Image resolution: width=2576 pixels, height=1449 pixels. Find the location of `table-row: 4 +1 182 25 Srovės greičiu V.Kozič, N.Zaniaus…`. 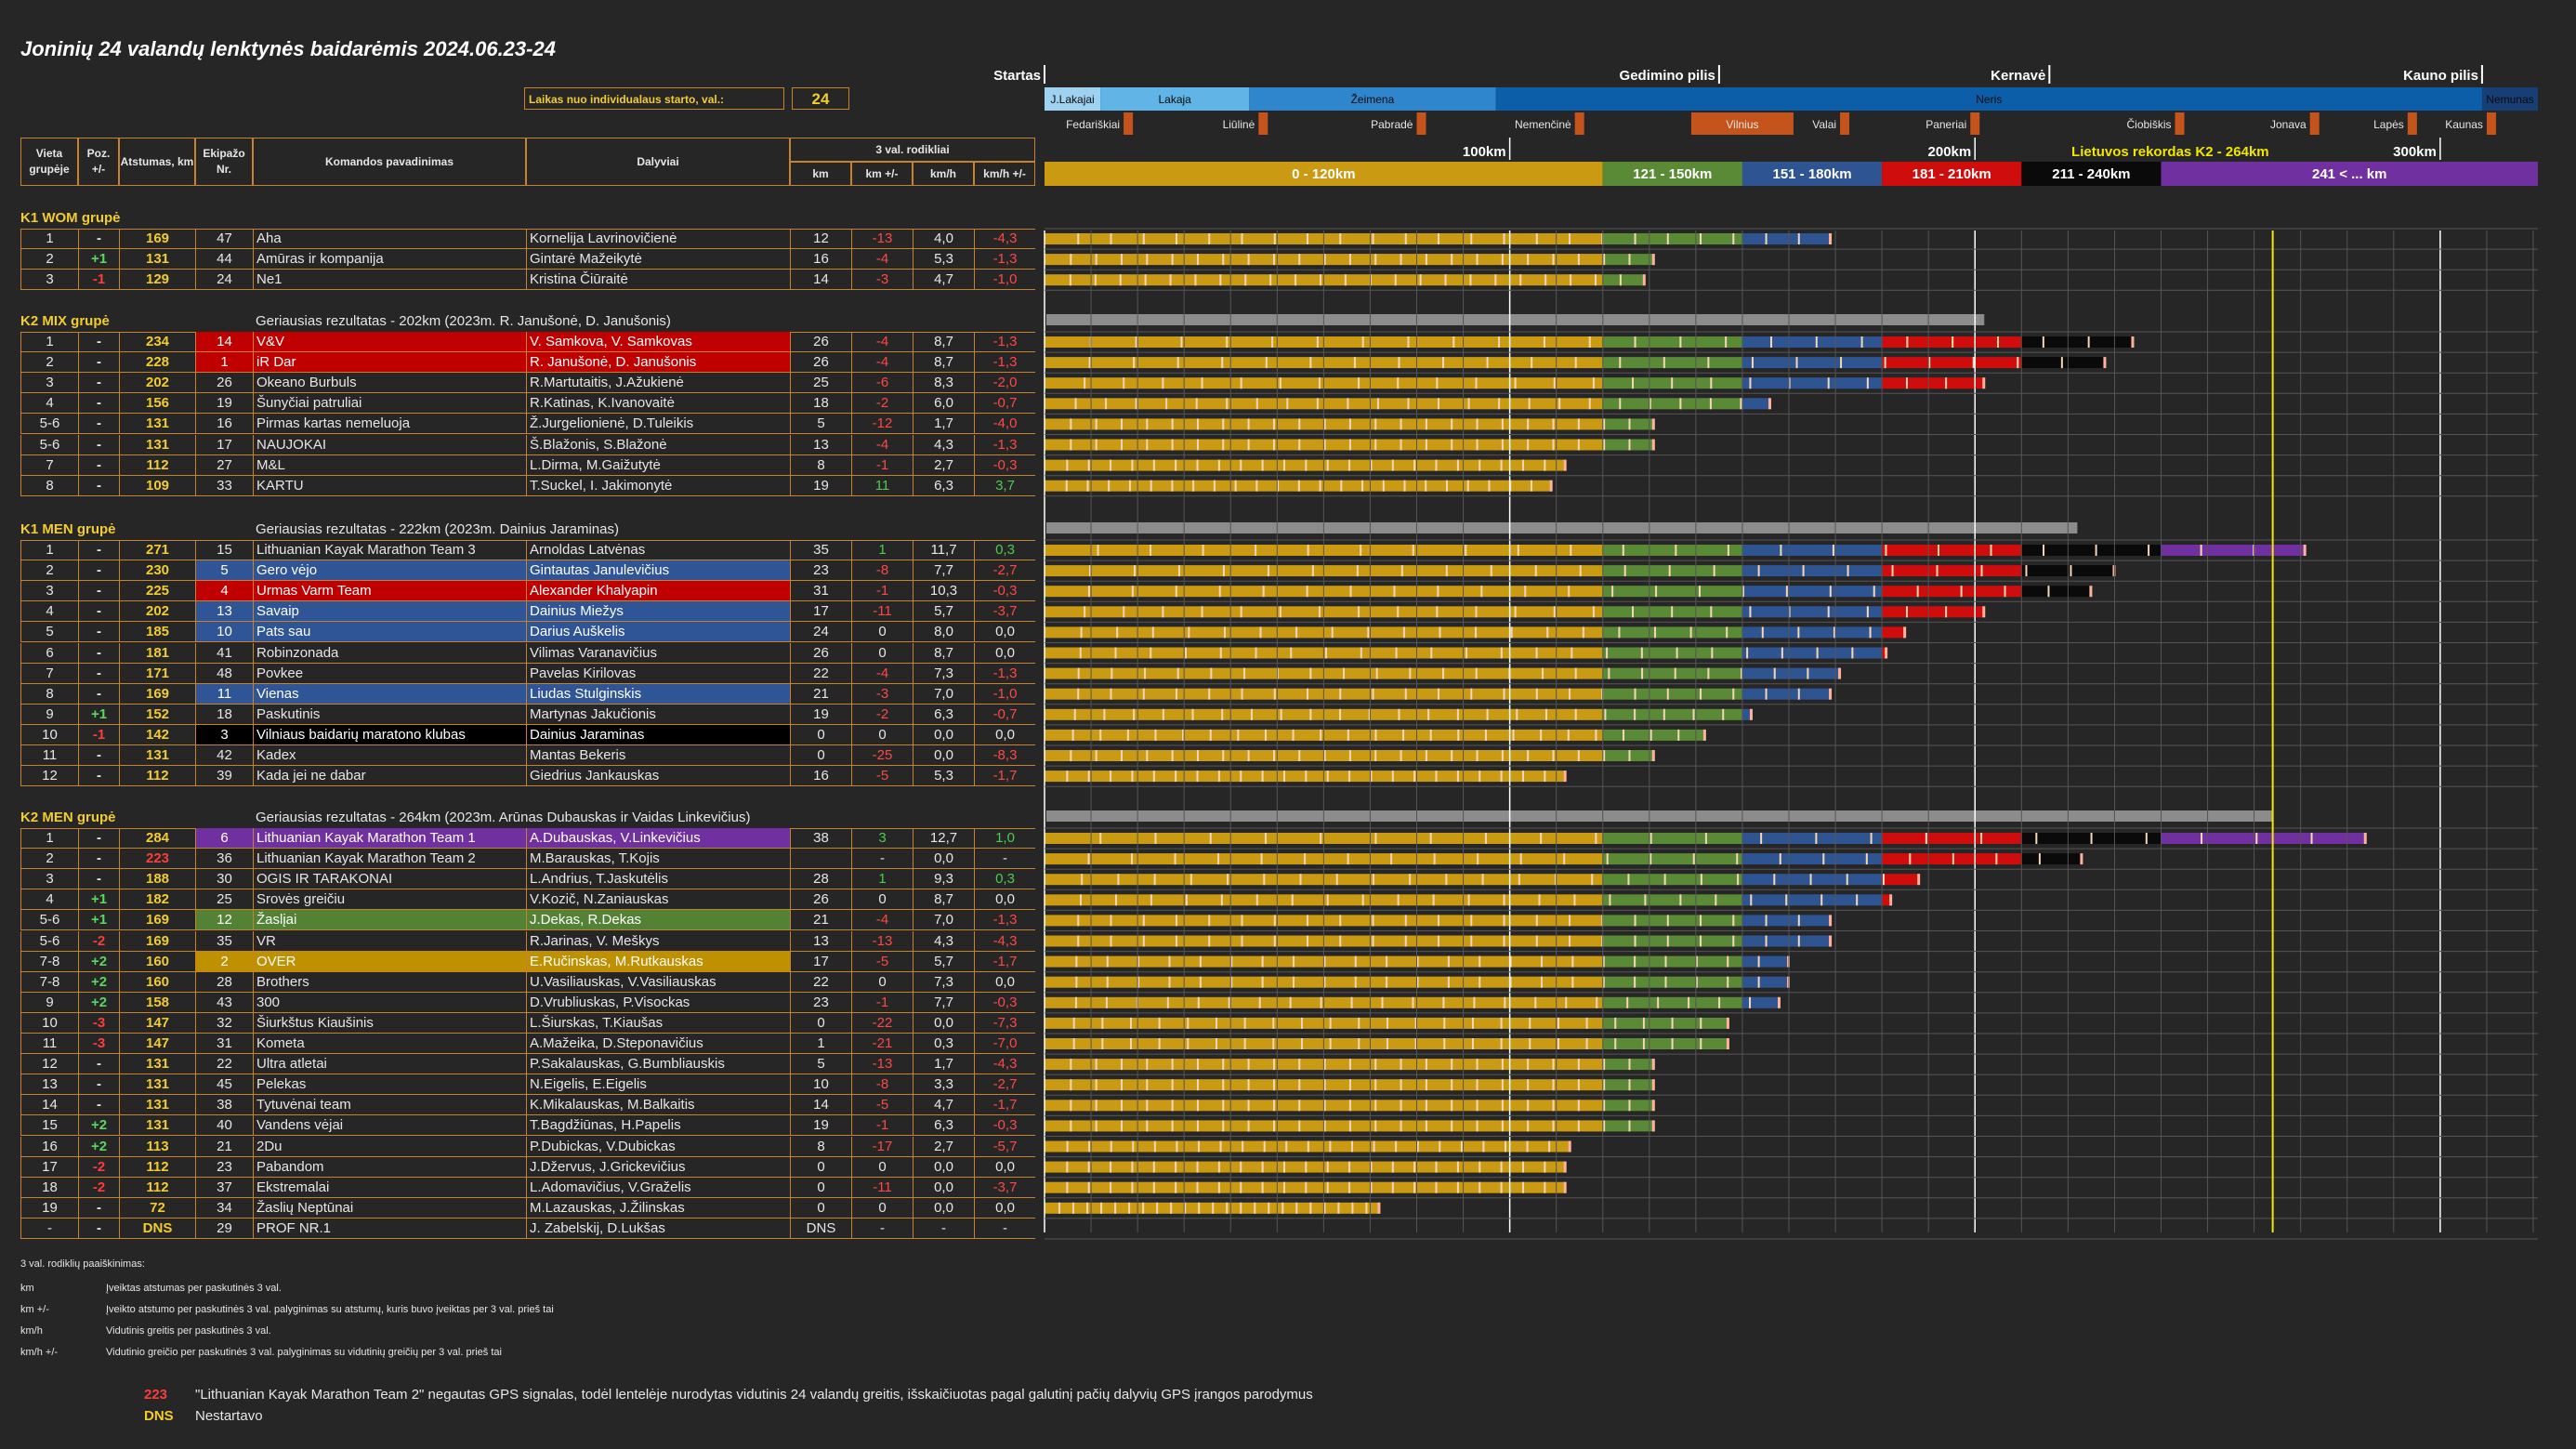

table-row: 4 +1 182 25 Srovės greičiu V.Kozič, N.Zaniaus… is located at coordinates (527, 900).